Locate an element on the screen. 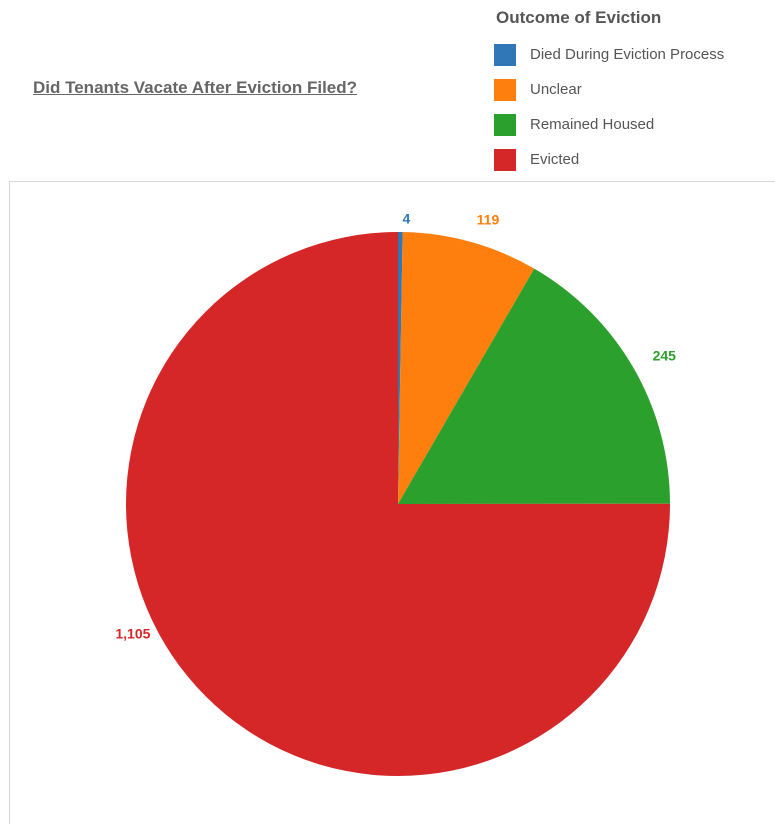  pie-slice-unclear is located at coordinates (466, 368).